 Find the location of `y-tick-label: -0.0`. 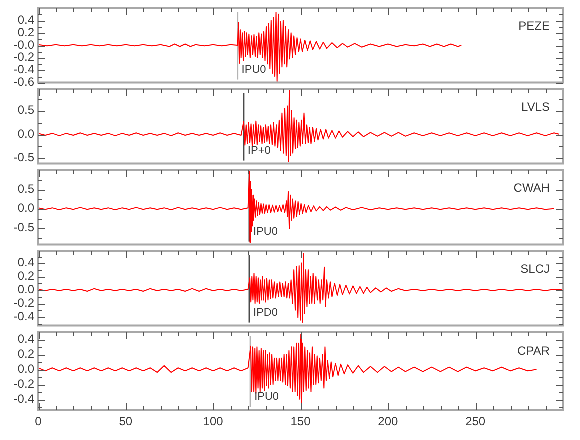

y-tick-label: -0.0 is located at coordinates (24, 45).